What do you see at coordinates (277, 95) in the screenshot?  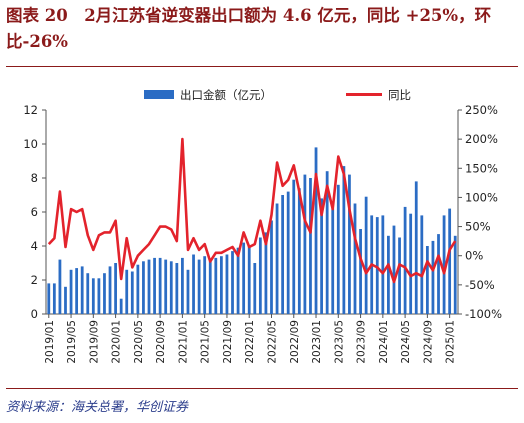 I see `legend: 出口金额（亿元） 同比` at bounding box center [277, 95].